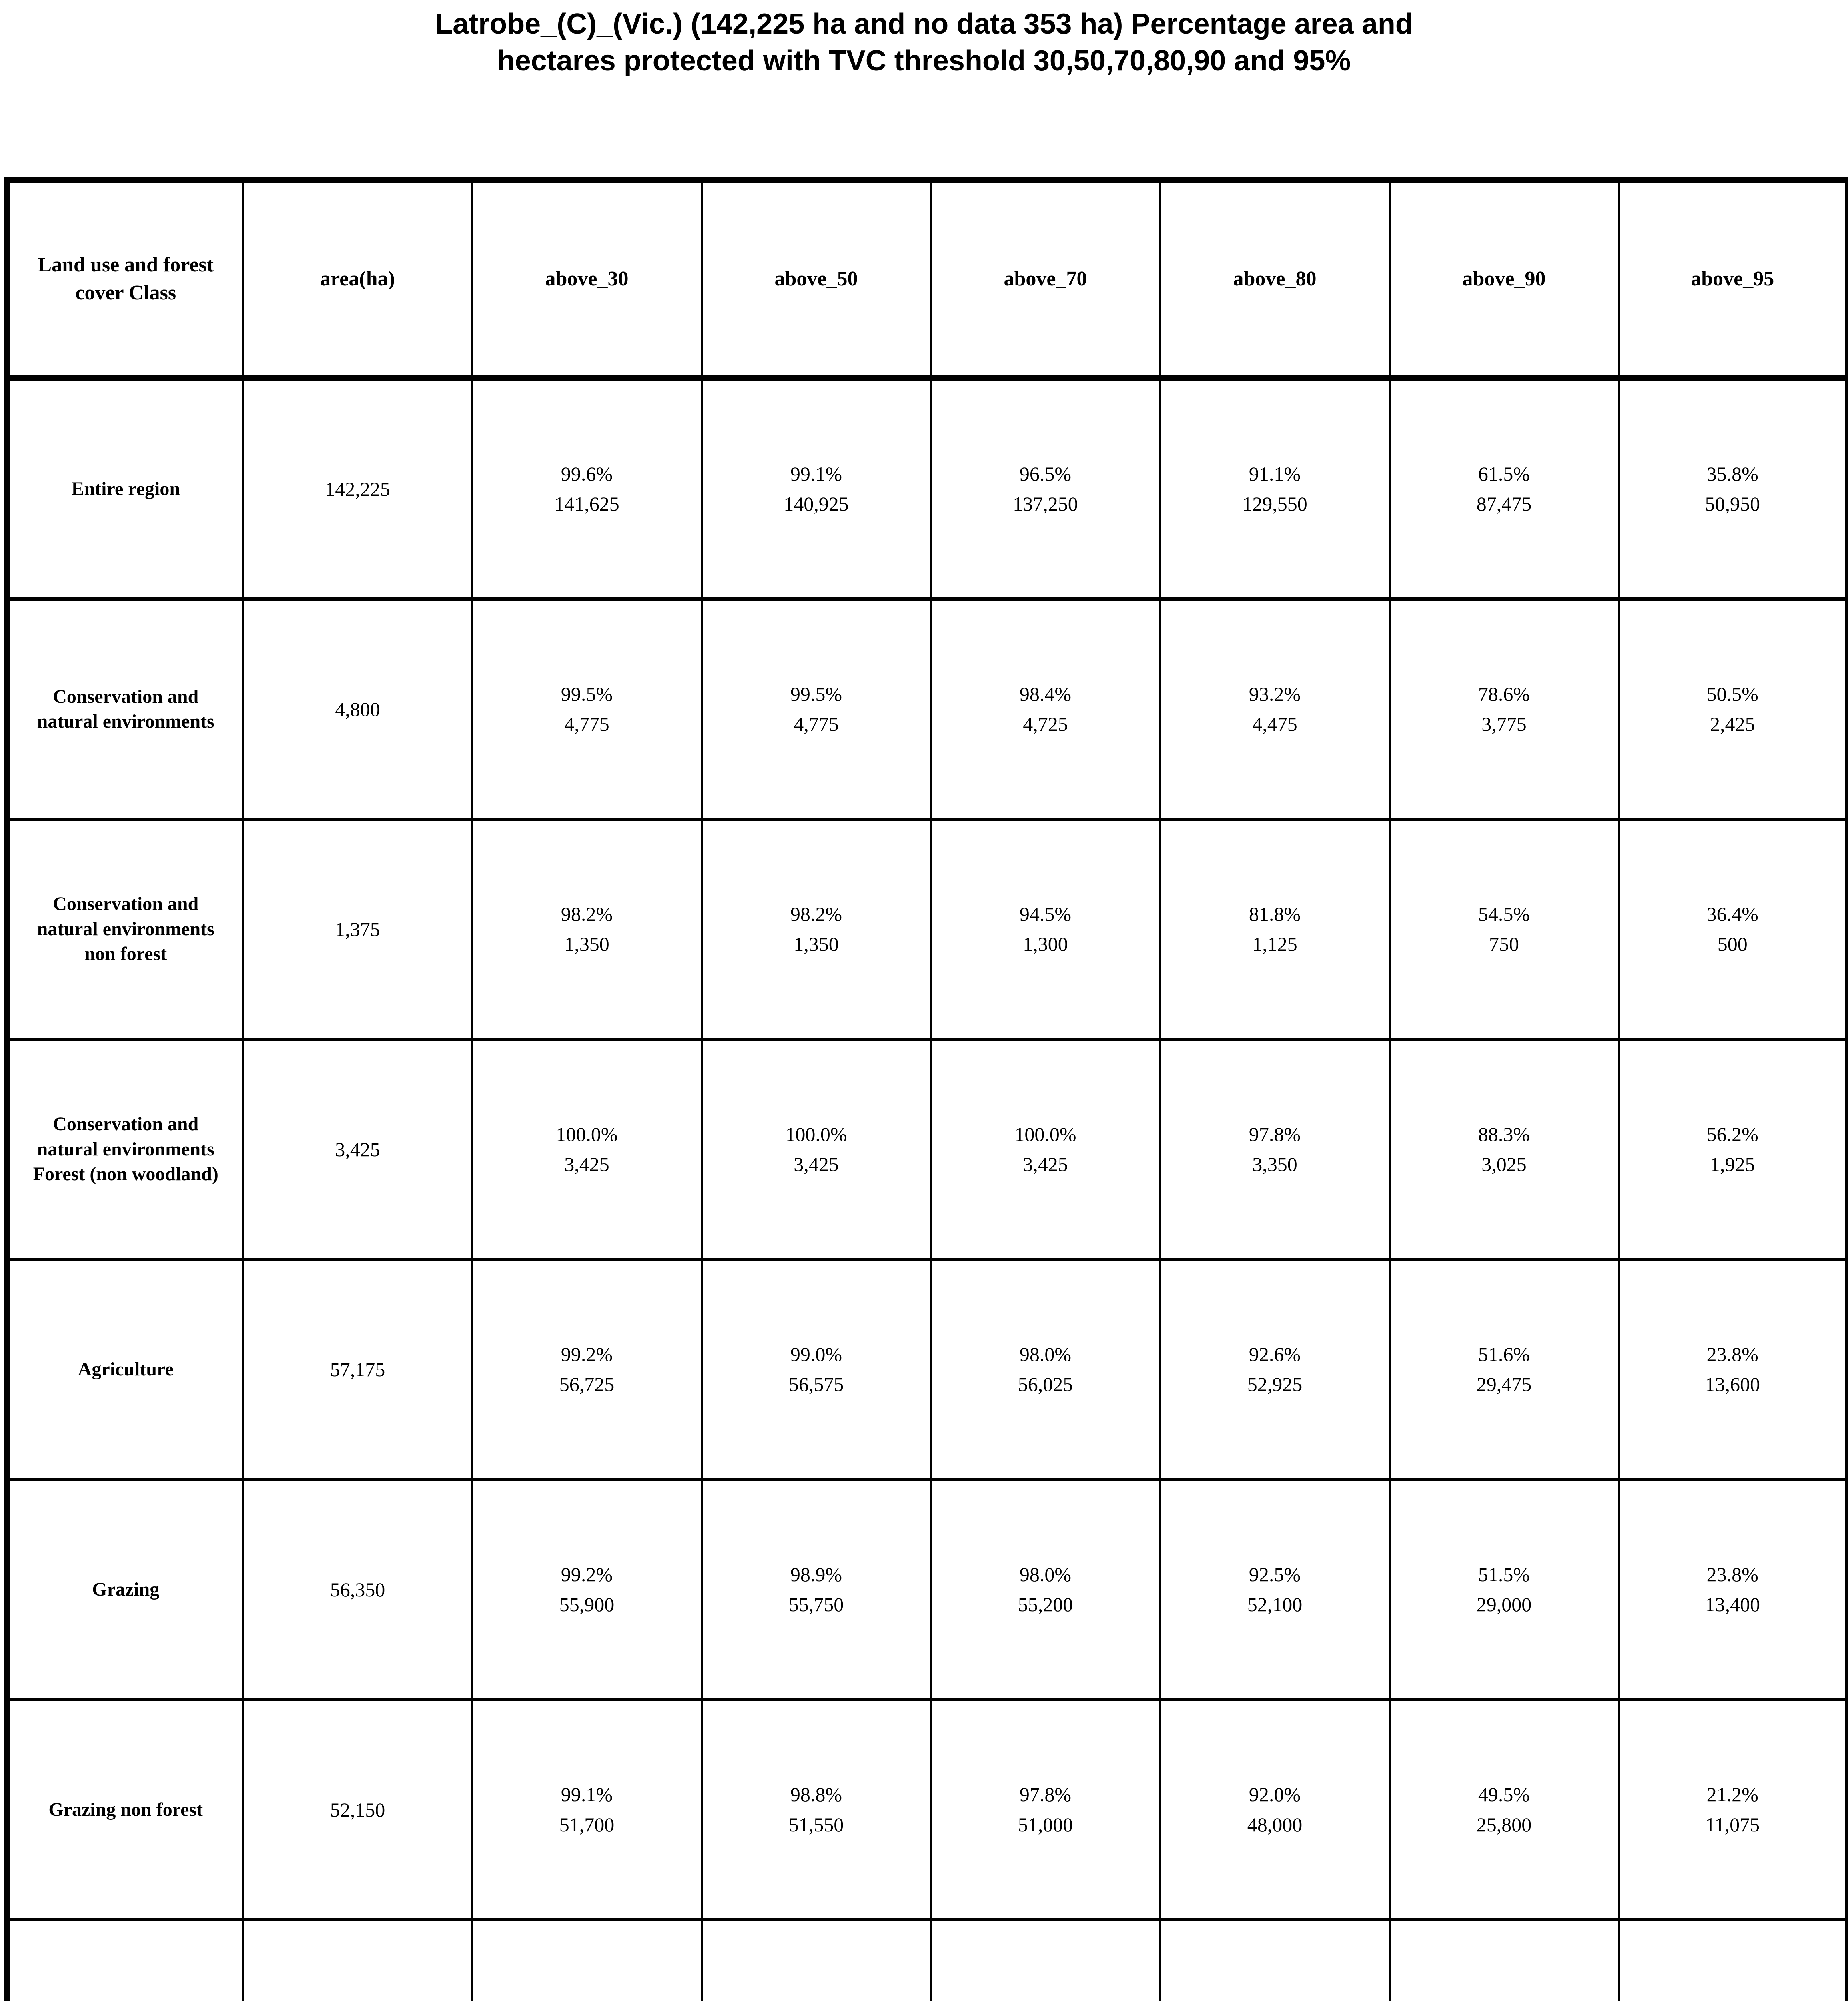 The height and width of the screenshot is (2001, 1848). I want to click on value-cell: 99.1% 140,925, so click(815, 488).